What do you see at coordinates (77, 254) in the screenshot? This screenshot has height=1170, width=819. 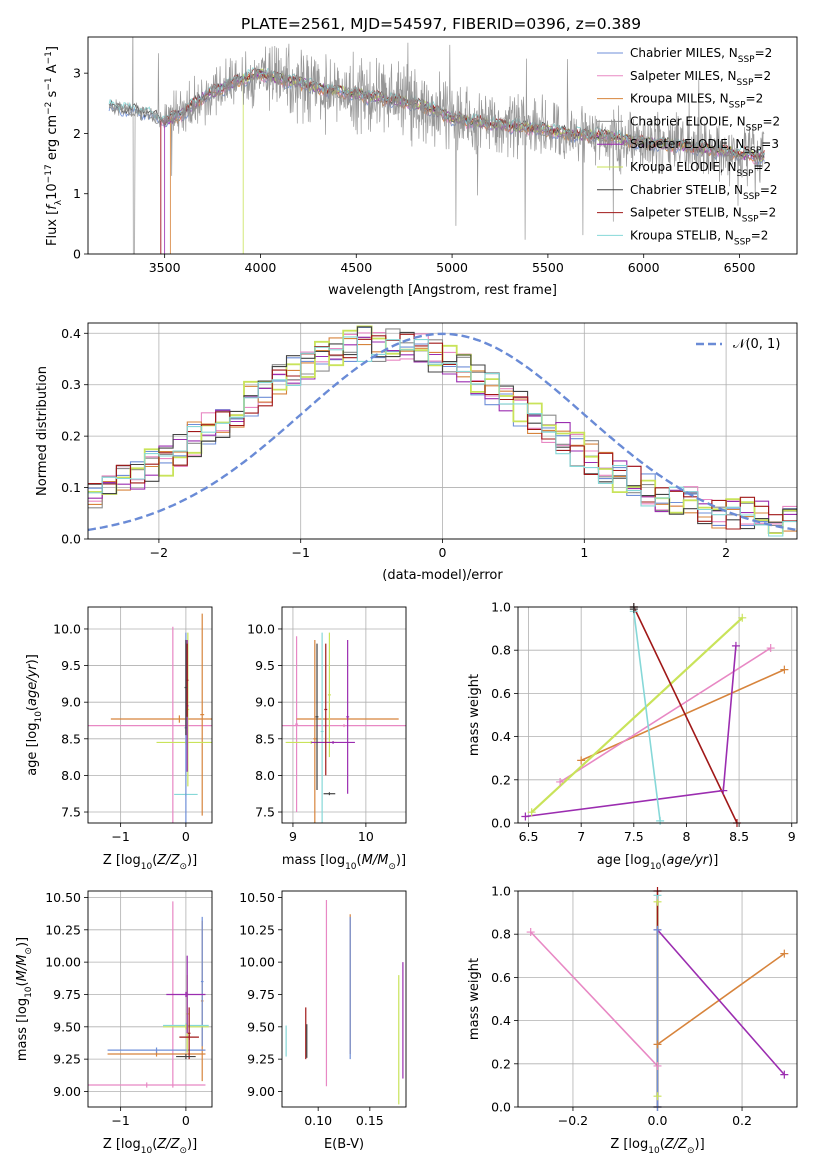 I see `y-tick-label: 0` at bounding box center [77, 254].